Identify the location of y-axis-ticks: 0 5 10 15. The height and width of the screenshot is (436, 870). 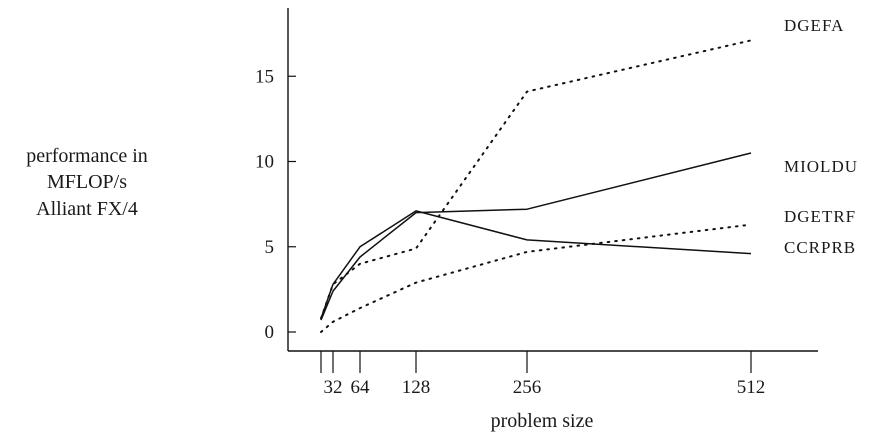
(275, 204).